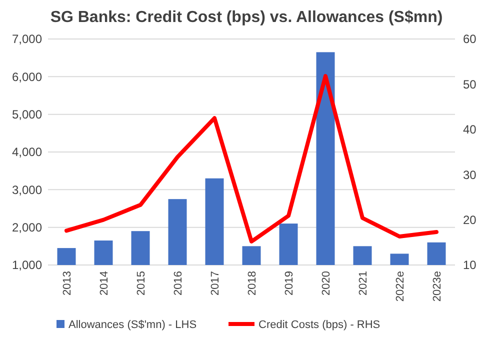 This screenshot has height=346, width=493. I want to click on y-tick-label: 1,000, so click(27, 265).